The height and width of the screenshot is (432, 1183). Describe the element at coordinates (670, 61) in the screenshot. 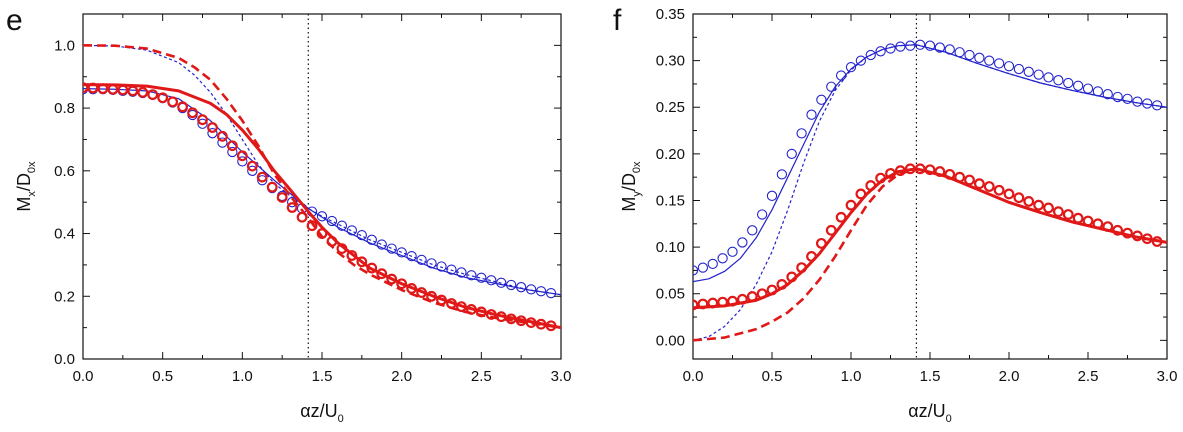

I see `y-tick-label: 0.30` at that location.